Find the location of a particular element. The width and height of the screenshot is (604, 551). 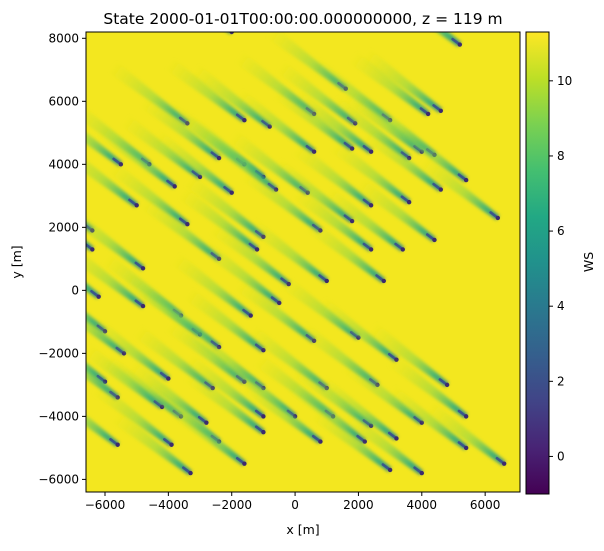

x-tick-label: −2000 is located at coordinates (231, 505).